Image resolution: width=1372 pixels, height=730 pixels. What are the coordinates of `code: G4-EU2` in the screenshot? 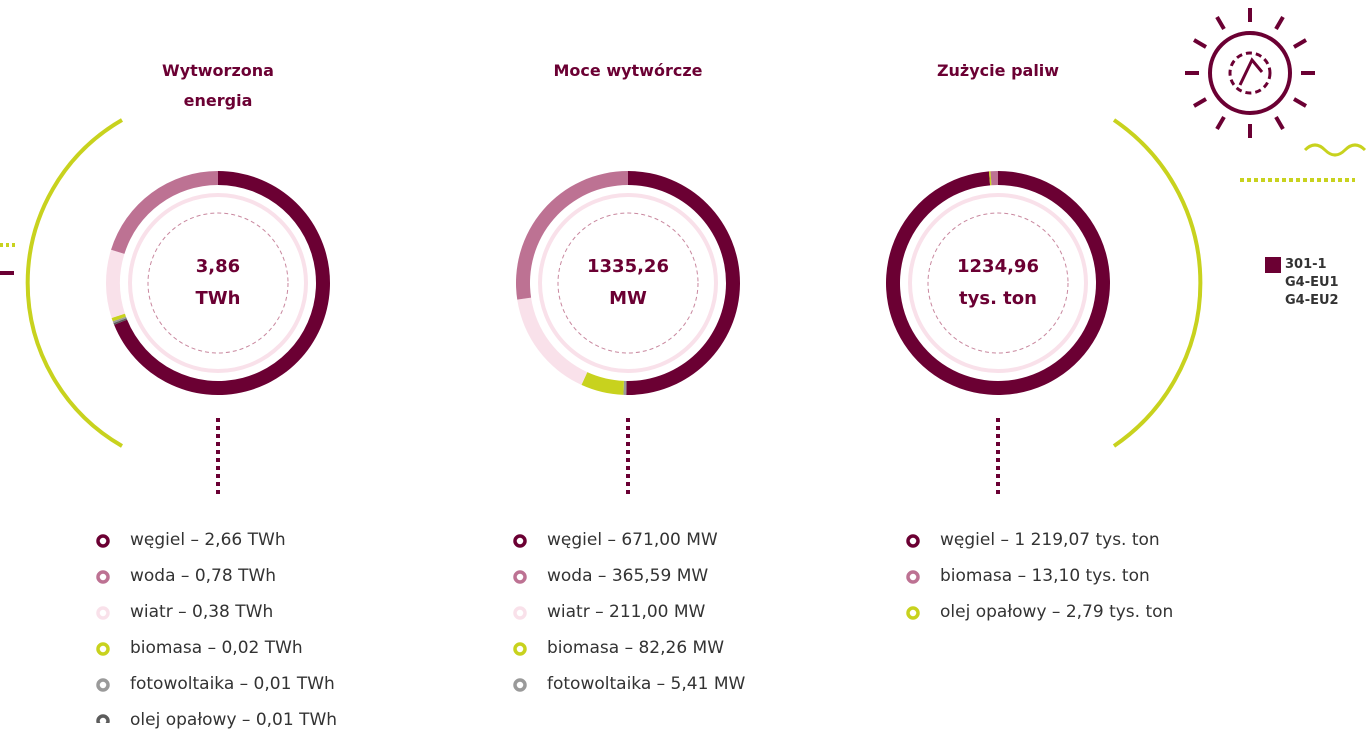 It's located at (1312, 300).